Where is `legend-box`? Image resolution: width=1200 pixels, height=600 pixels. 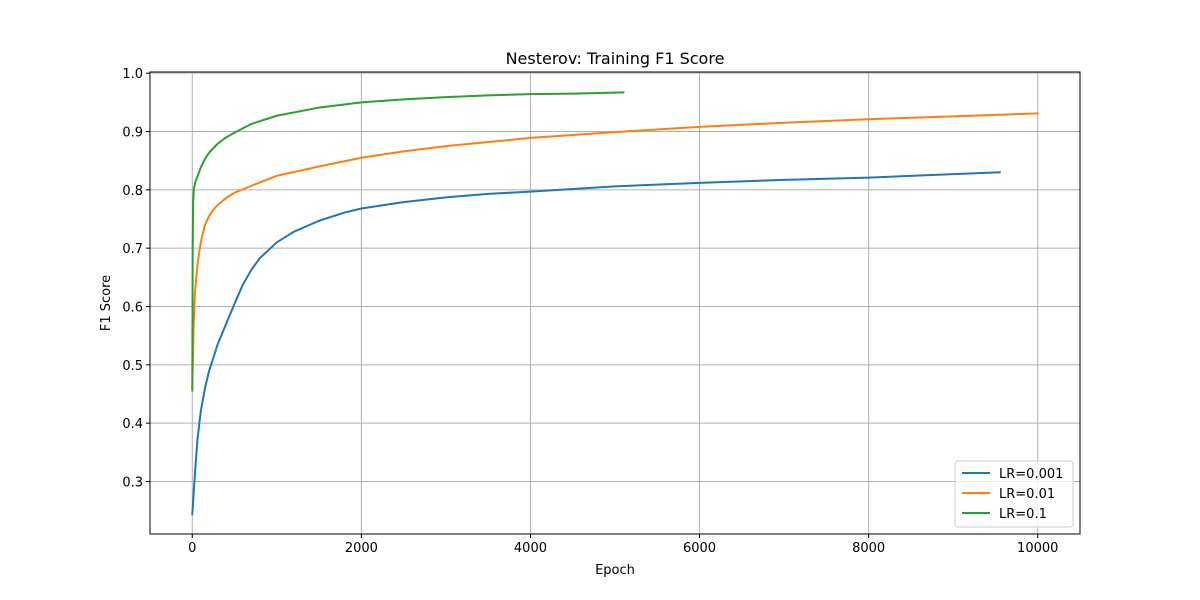
legend-box is located at coordinates (1014, 494).